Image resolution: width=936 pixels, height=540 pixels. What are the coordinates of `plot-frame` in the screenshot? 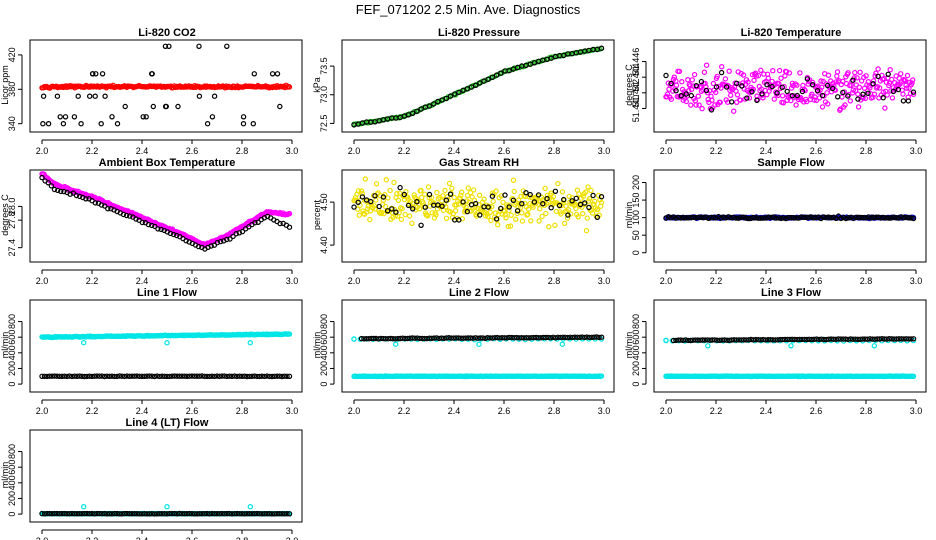 It's located at (166, 476).